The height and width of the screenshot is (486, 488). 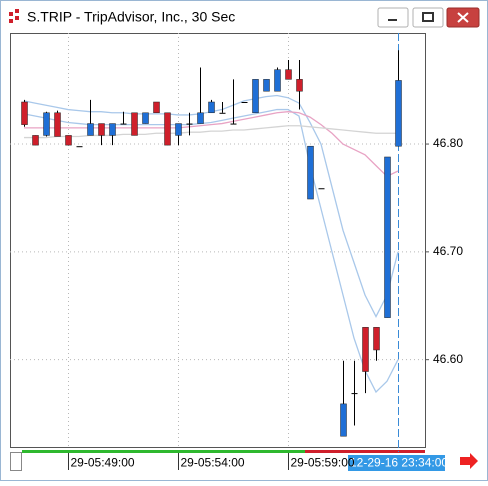 What do you see at coordinates (469, 461) in the screenshot?
I see `scroll-right-arrow` at bounding box center [469, 461].